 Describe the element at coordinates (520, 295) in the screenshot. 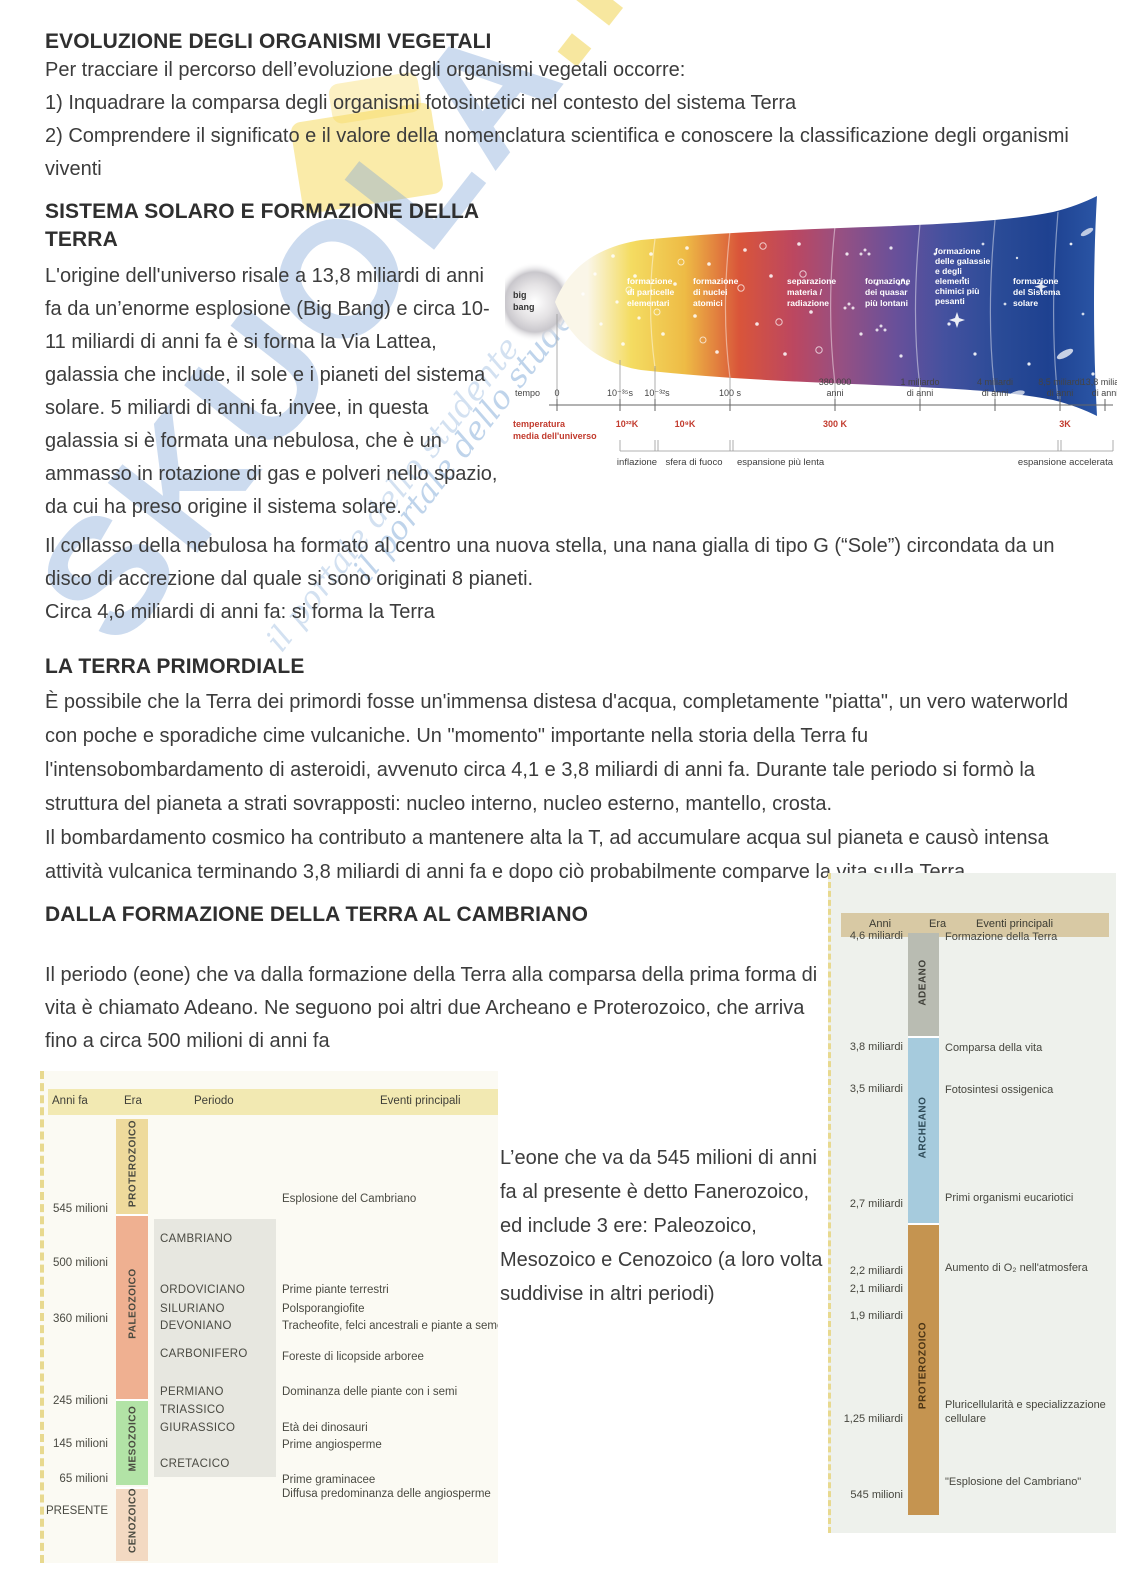

I see `bigbang-label: big` at that location.